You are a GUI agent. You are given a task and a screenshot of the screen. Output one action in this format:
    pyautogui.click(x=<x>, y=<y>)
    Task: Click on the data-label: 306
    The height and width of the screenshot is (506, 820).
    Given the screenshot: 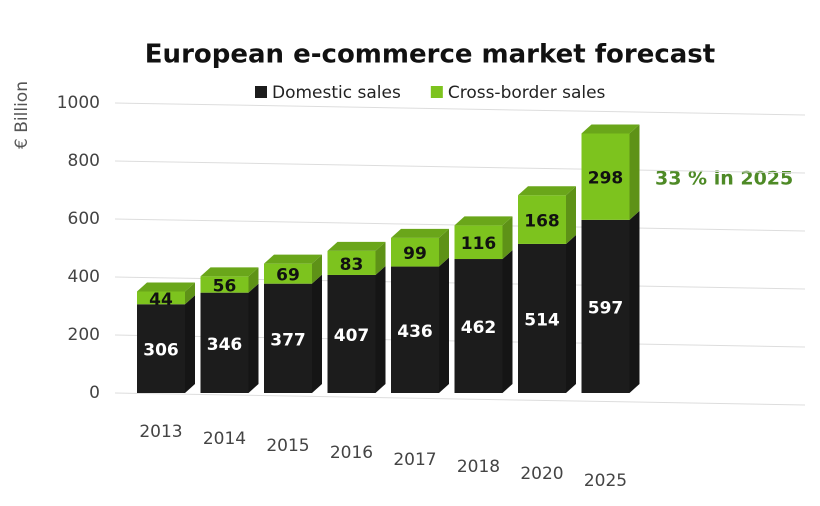 What is the action you would take?
    pyautogui.click(x=161, y=351)
    